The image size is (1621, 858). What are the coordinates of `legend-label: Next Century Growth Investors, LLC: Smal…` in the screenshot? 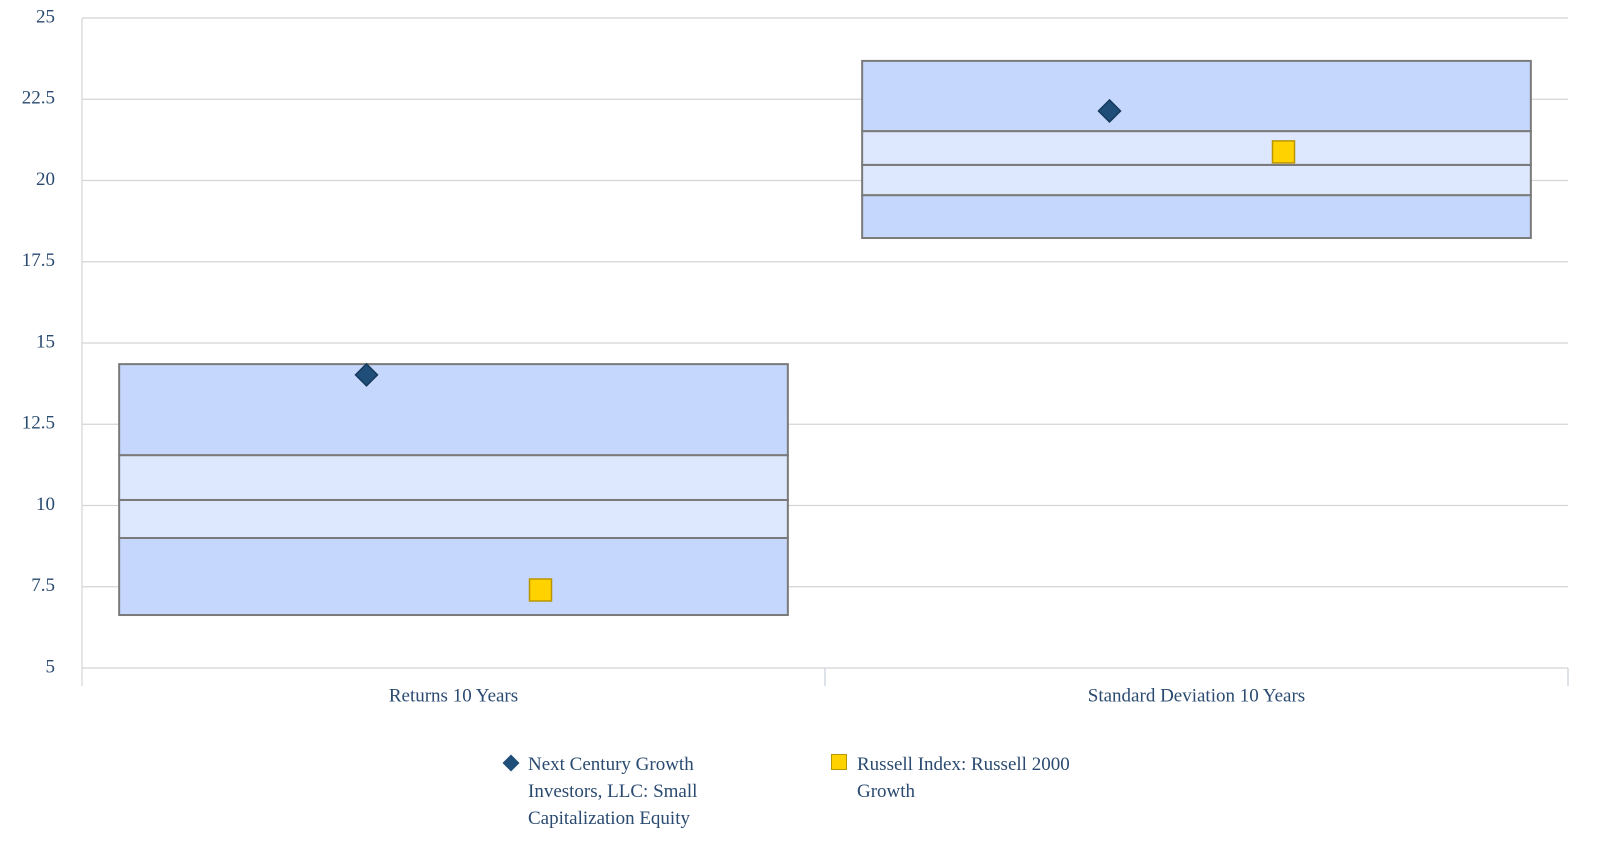 It's located at (613, 791).